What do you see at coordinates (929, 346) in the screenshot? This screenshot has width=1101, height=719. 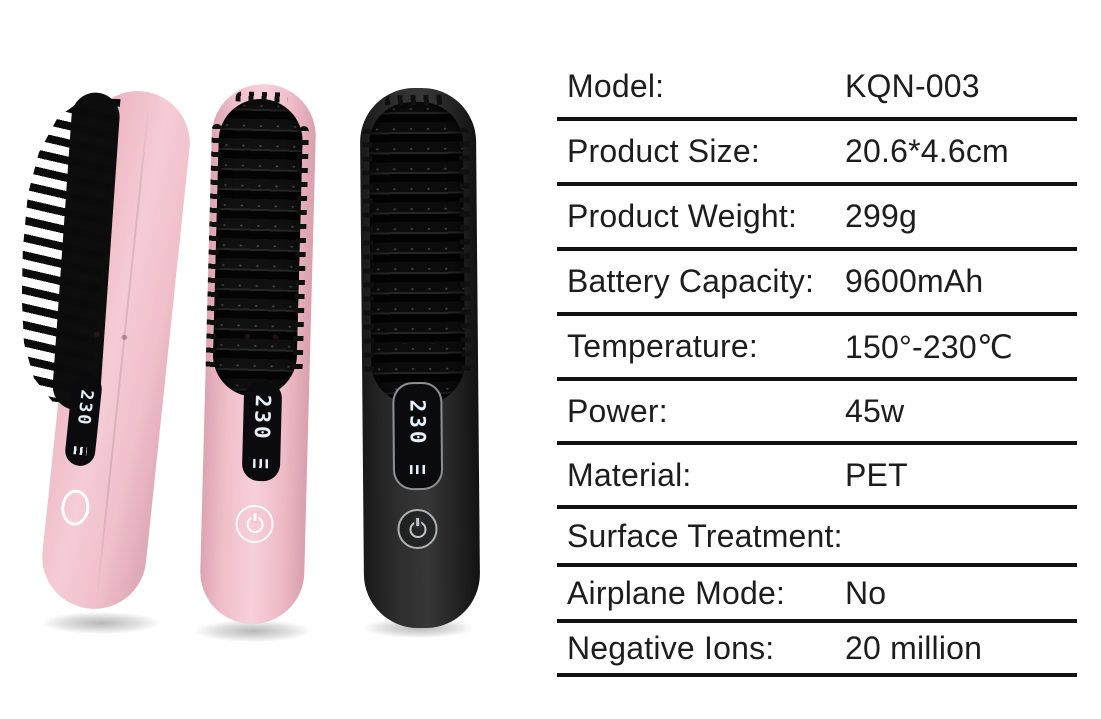 I see `spec-value: 150°-230℃` at bounding box center [929, 346].